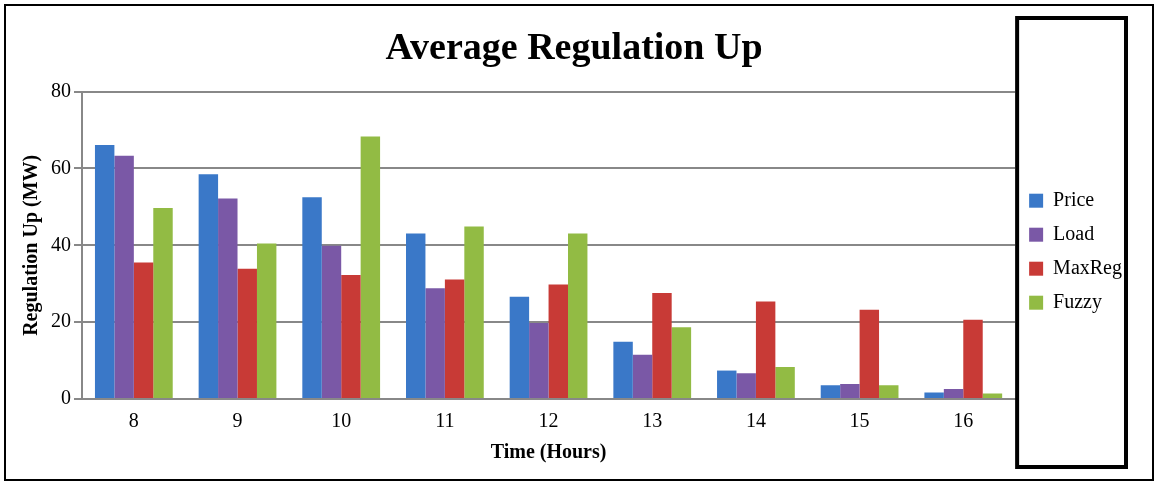 This screenshot has width=1160, height=487. I want to click on legend-label: MaxReg, so click(1088, 267).